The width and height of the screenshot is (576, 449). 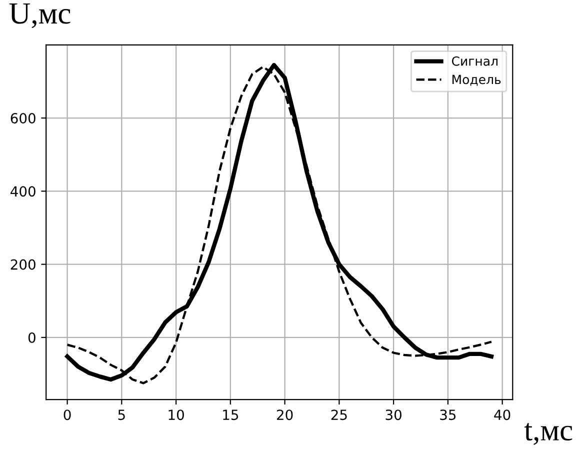 What do you see at coordinates (230, 415) in the screenshot?
I see `x-tick-label: 15` at bounding box center [230, 415].